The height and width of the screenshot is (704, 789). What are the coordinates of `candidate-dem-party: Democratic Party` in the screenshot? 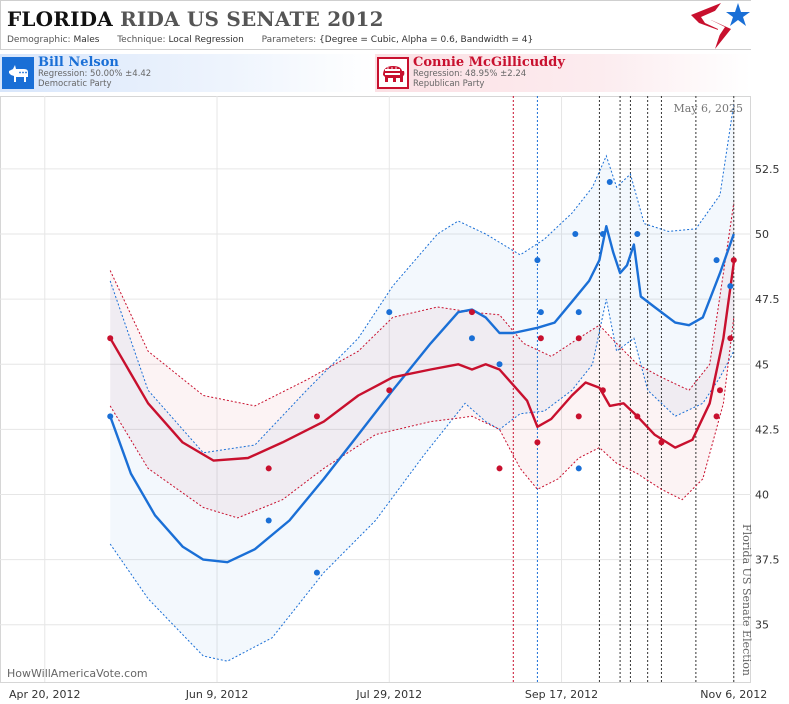 It's located at (75, 84).